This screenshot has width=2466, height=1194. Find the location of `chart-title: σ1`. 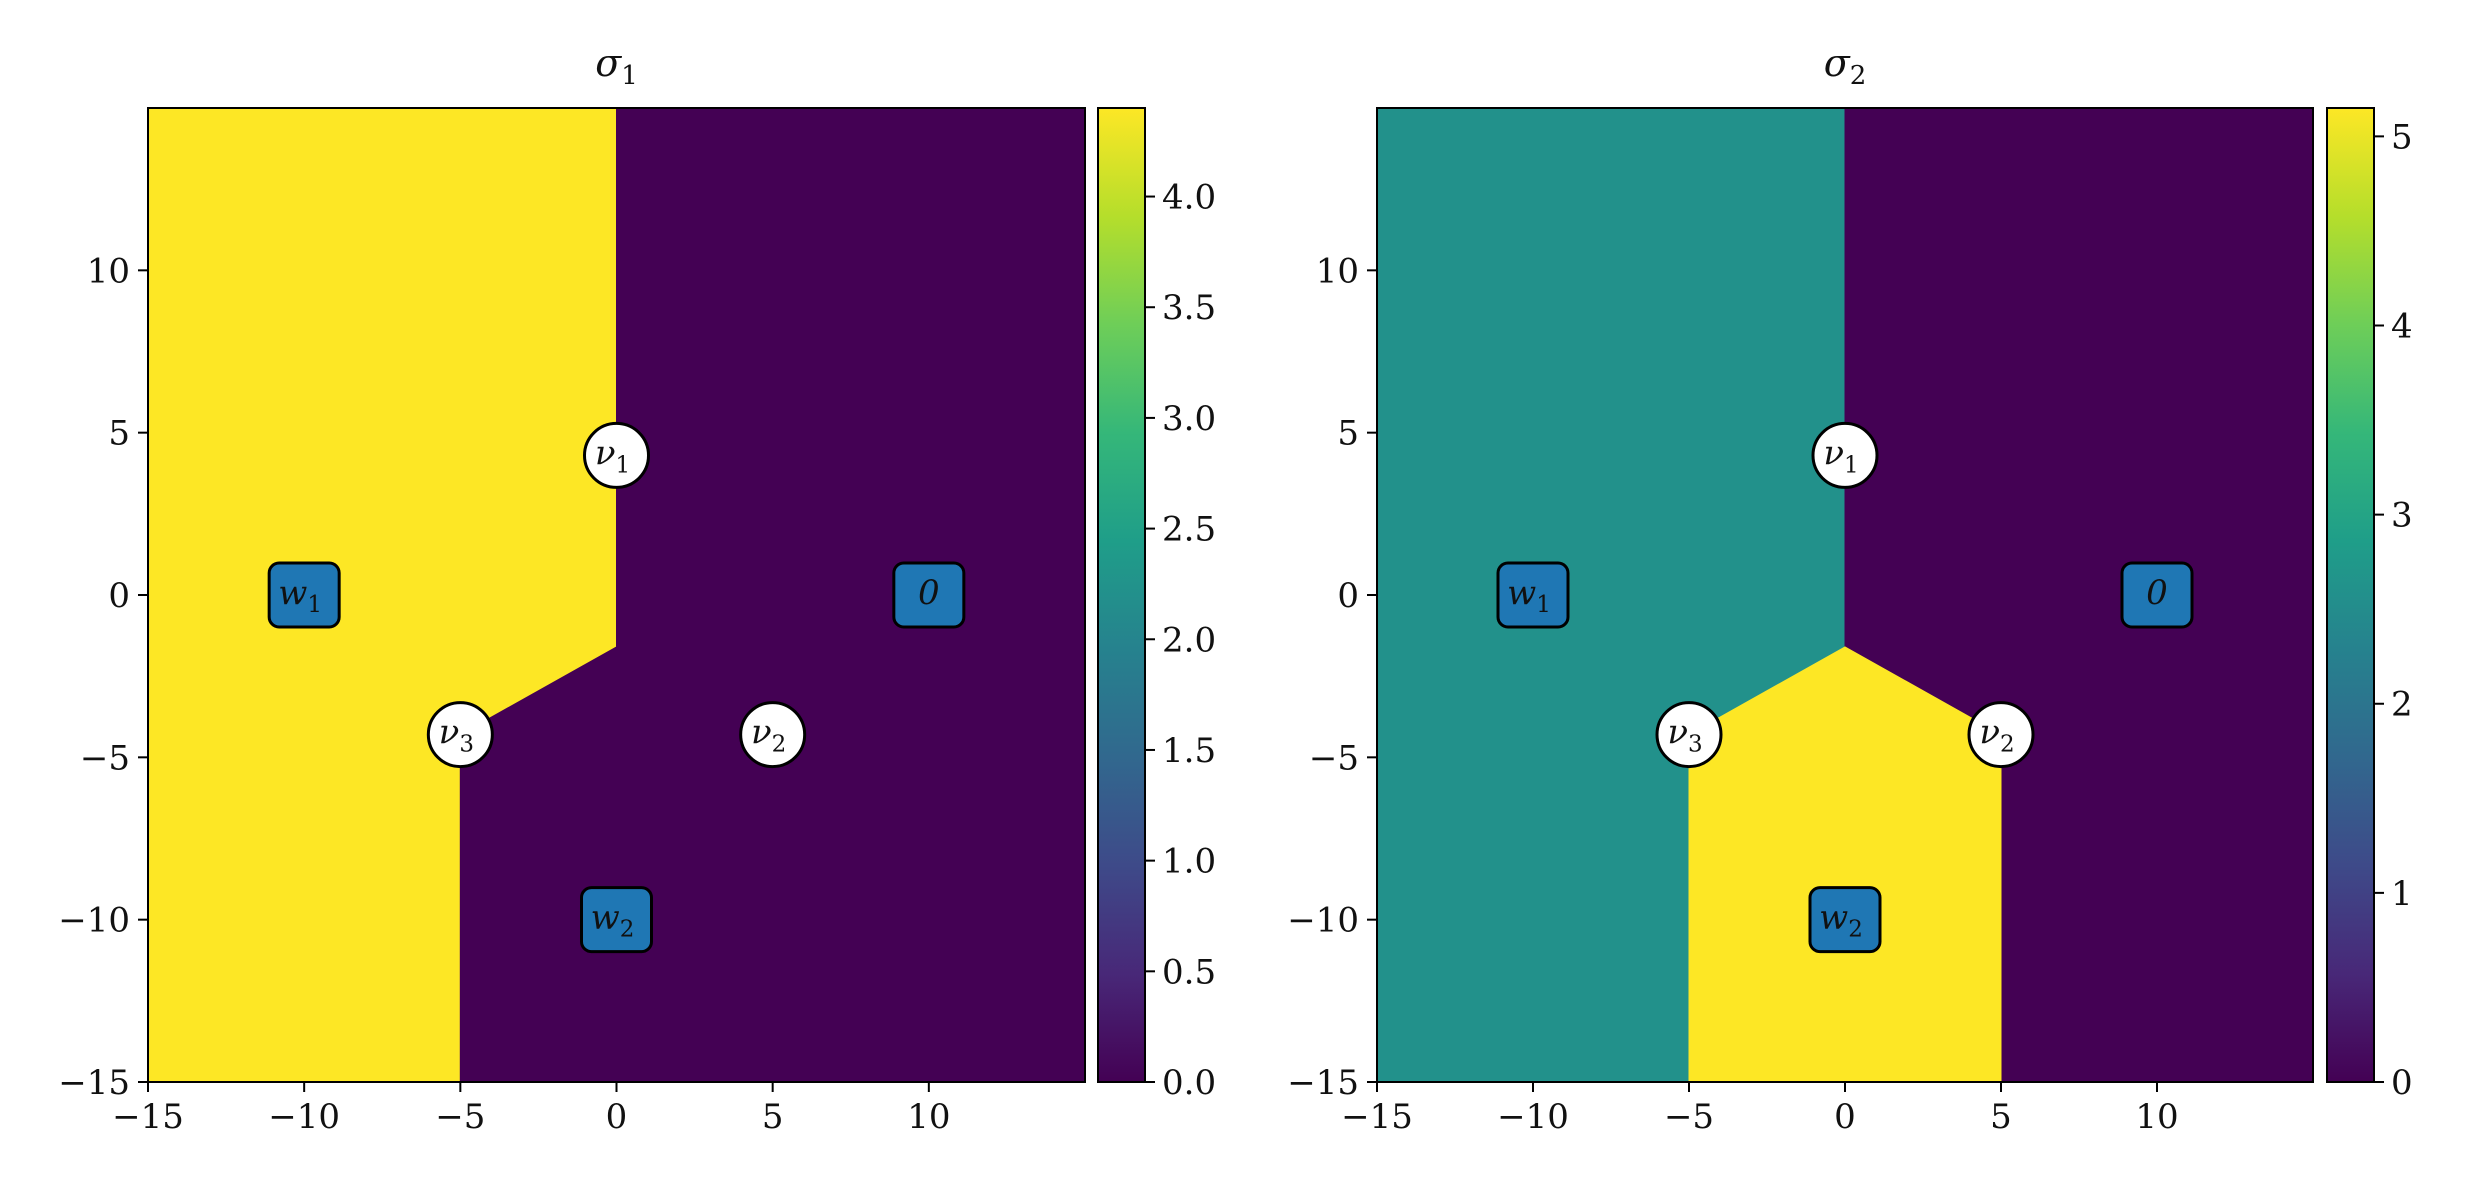

chart-title: σ1 is located at coordinates (616, 66).